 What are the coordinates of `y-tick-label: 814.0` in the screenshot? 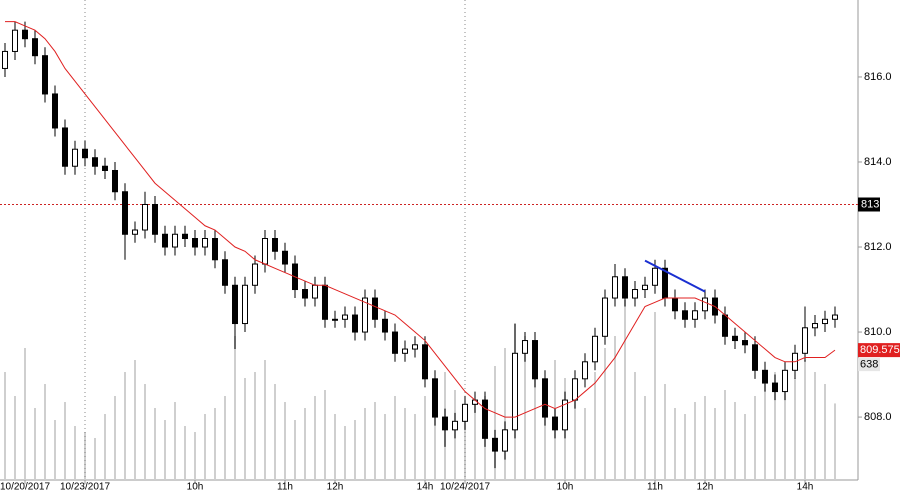 It's located at (878, 162).